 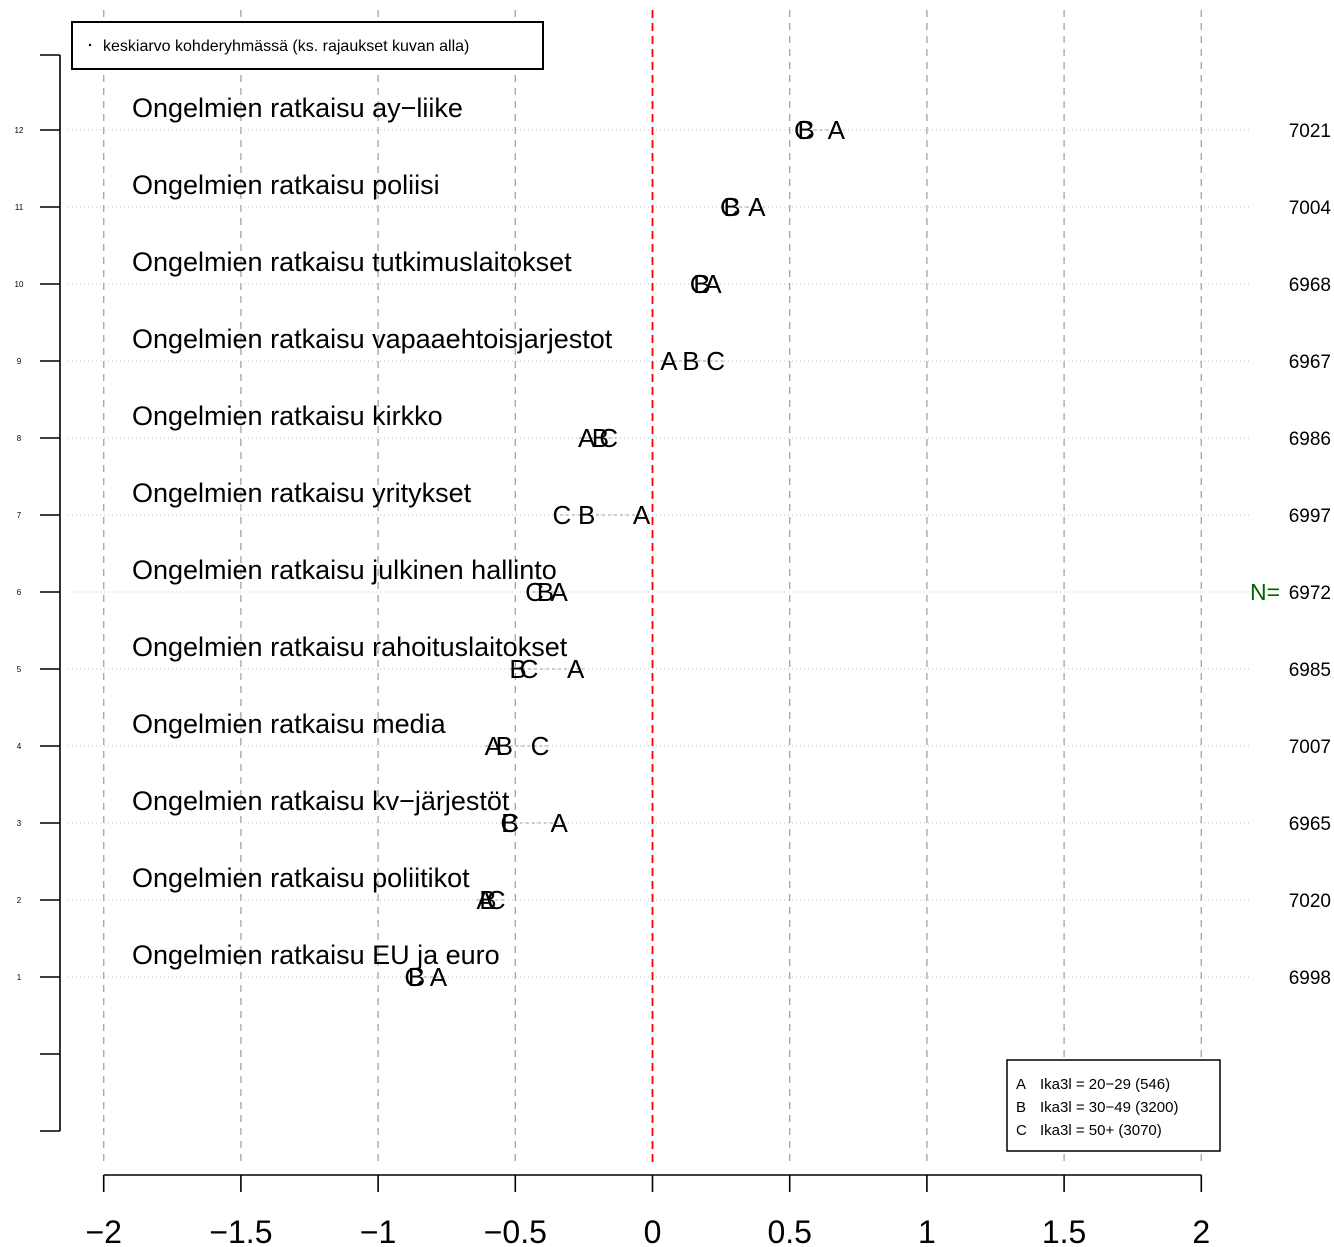 I want to click on n-value: 7021, so click(x=1310, y=131).